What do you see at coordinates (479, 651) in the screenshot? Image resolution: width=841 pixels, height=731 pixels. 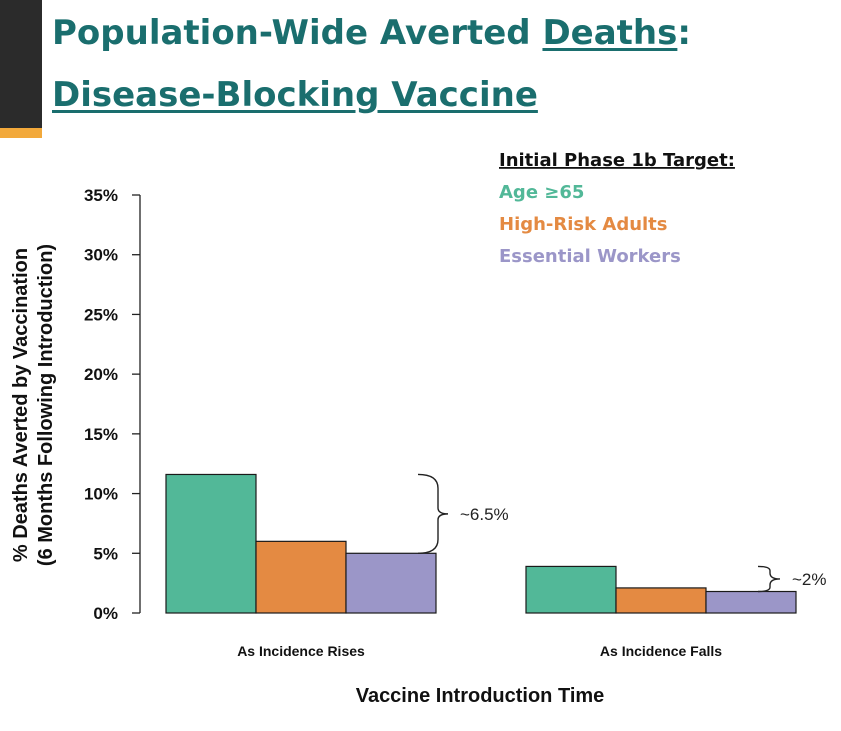 I see `category-labels: As Incidence Rises As Incidence Falls` at bounding box center [479, 651].